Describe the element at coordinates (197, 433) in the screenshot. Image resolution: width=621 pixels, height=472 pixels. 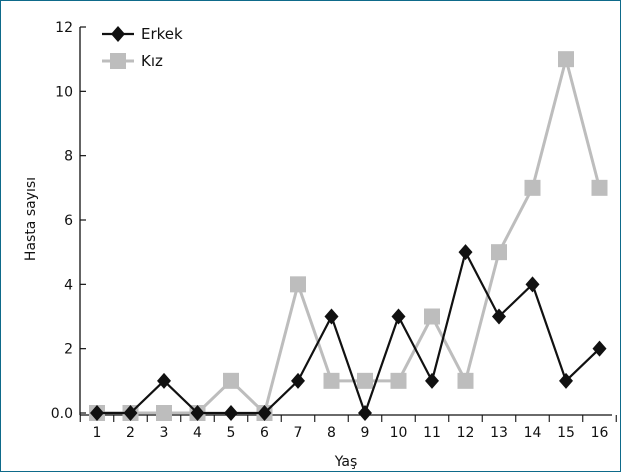
I see `x-tick-label: 4` at that location.